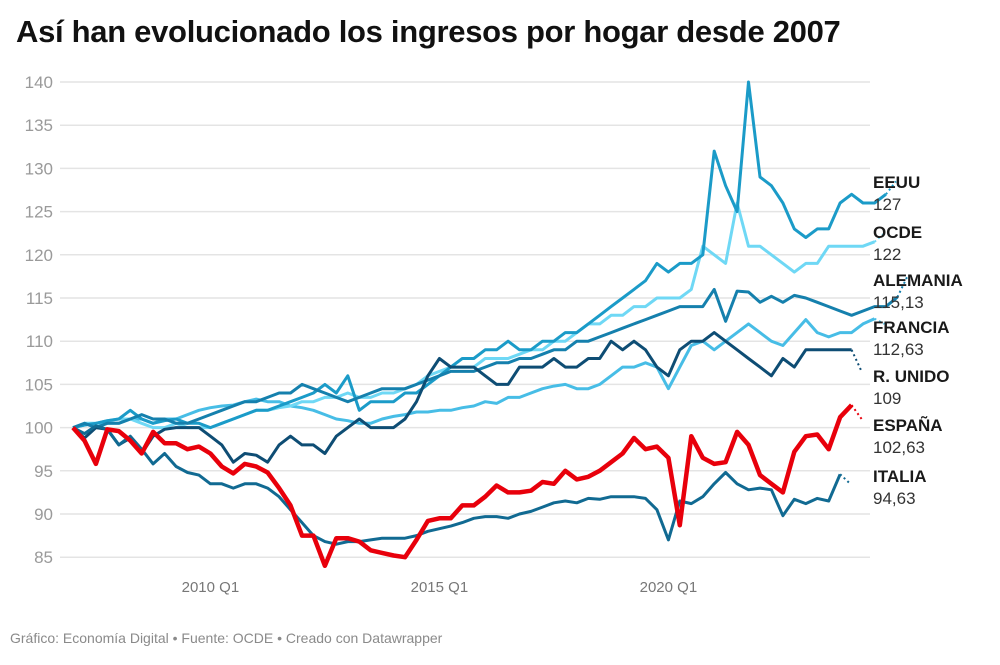  What do you see at coordinates (39, 384) in the screenshot?
I see `y-tick-label: 105` at bounding box center [39, 384].